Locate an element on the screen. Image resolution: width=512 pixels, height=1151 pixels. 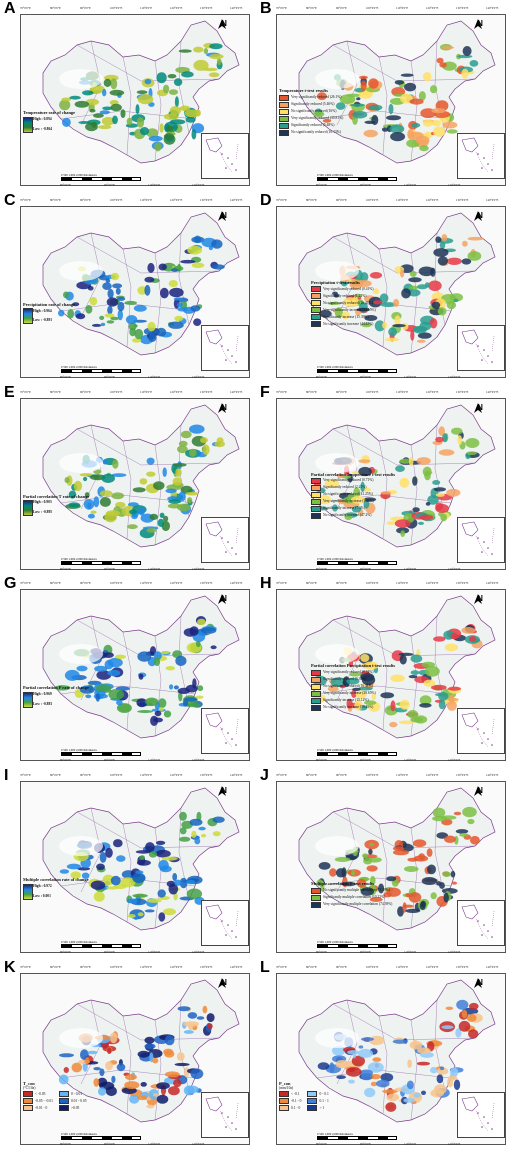
south-china-sea-inset is located at coordinates (225, 923).